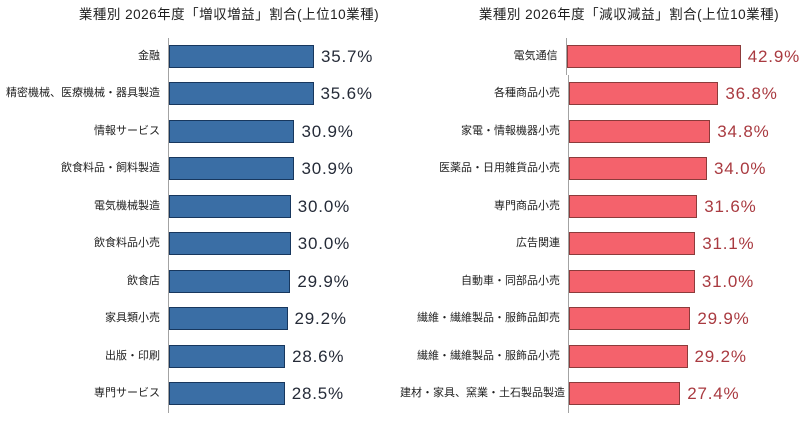  I want to click on category-label: 各種商品小売, so click(527, 93).